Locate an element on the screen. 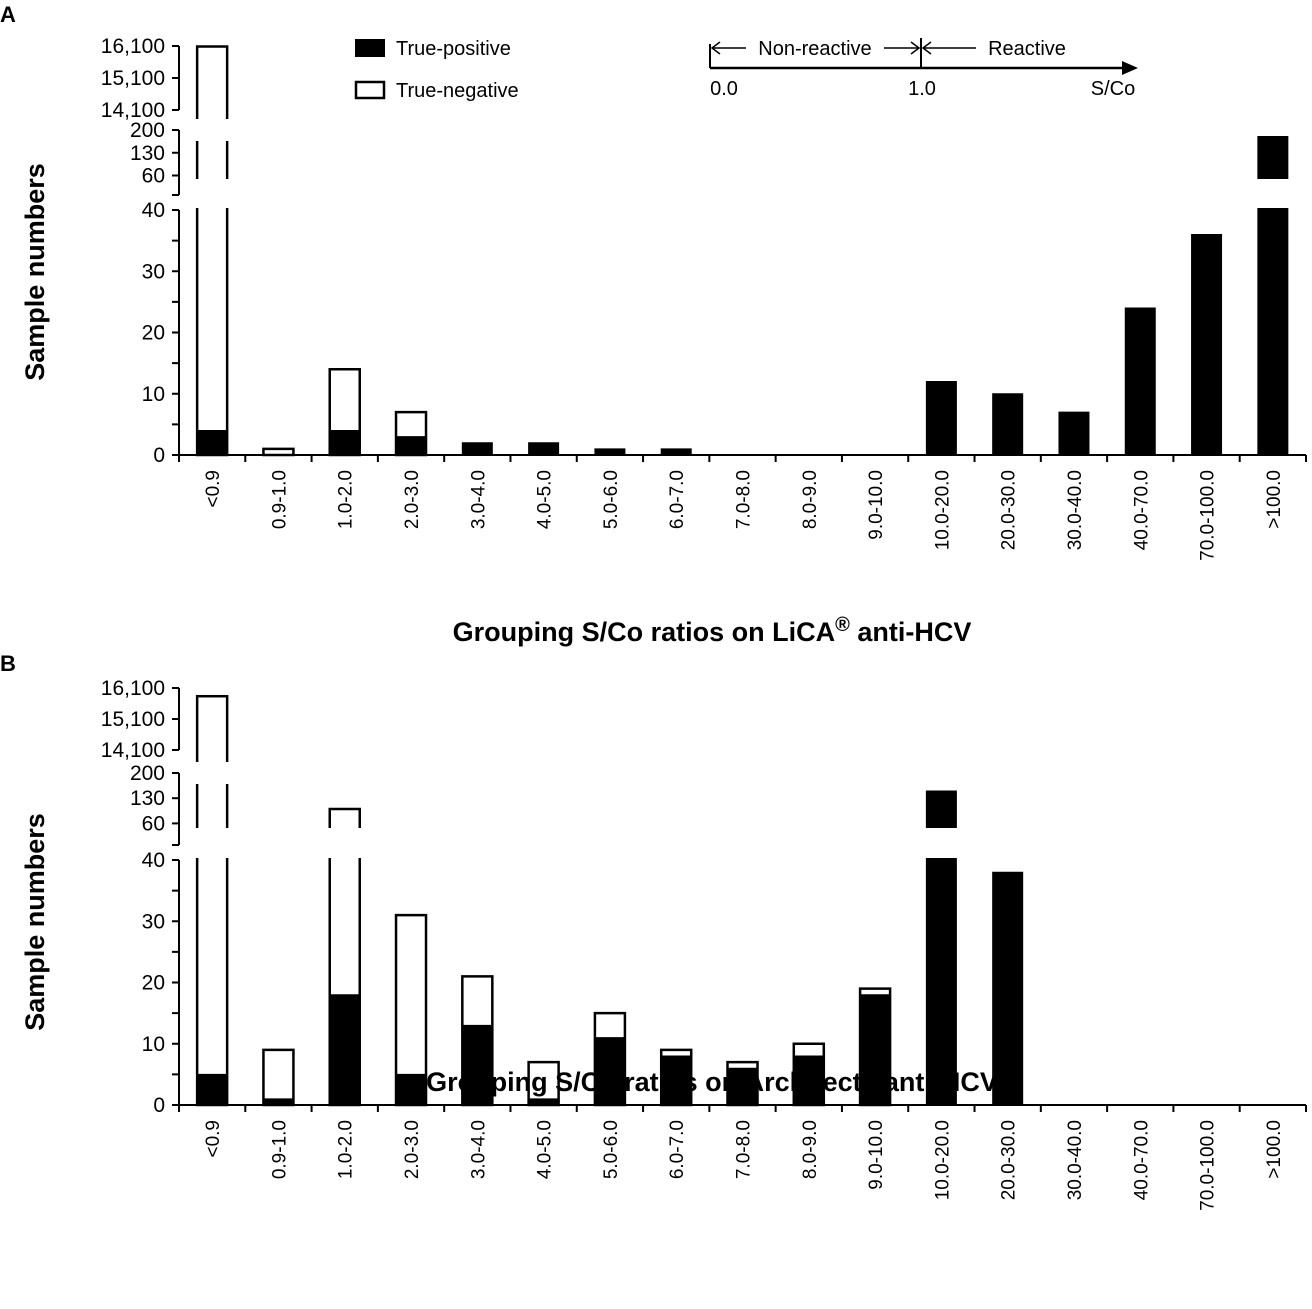 The width and height of the screenshot is (1312, 1309). legend-swatch-negative is located at coordinates (370, 90).